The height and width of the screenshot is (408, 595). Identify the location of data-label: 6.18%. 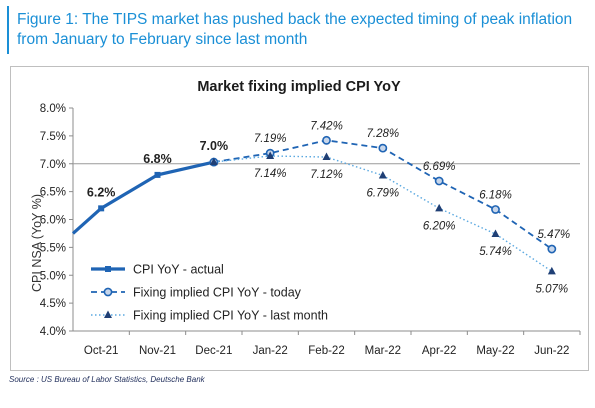
(495, 195).